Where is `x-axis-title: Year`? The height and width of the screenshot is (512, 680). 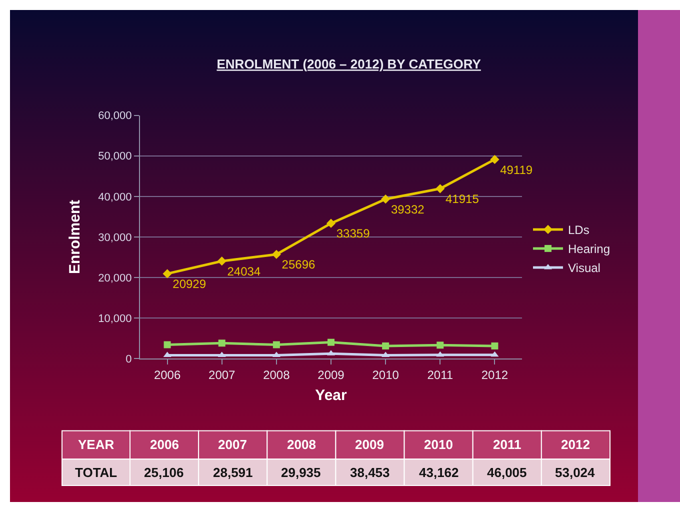 x-axis-title: Year is located at coordinates (331, 395).